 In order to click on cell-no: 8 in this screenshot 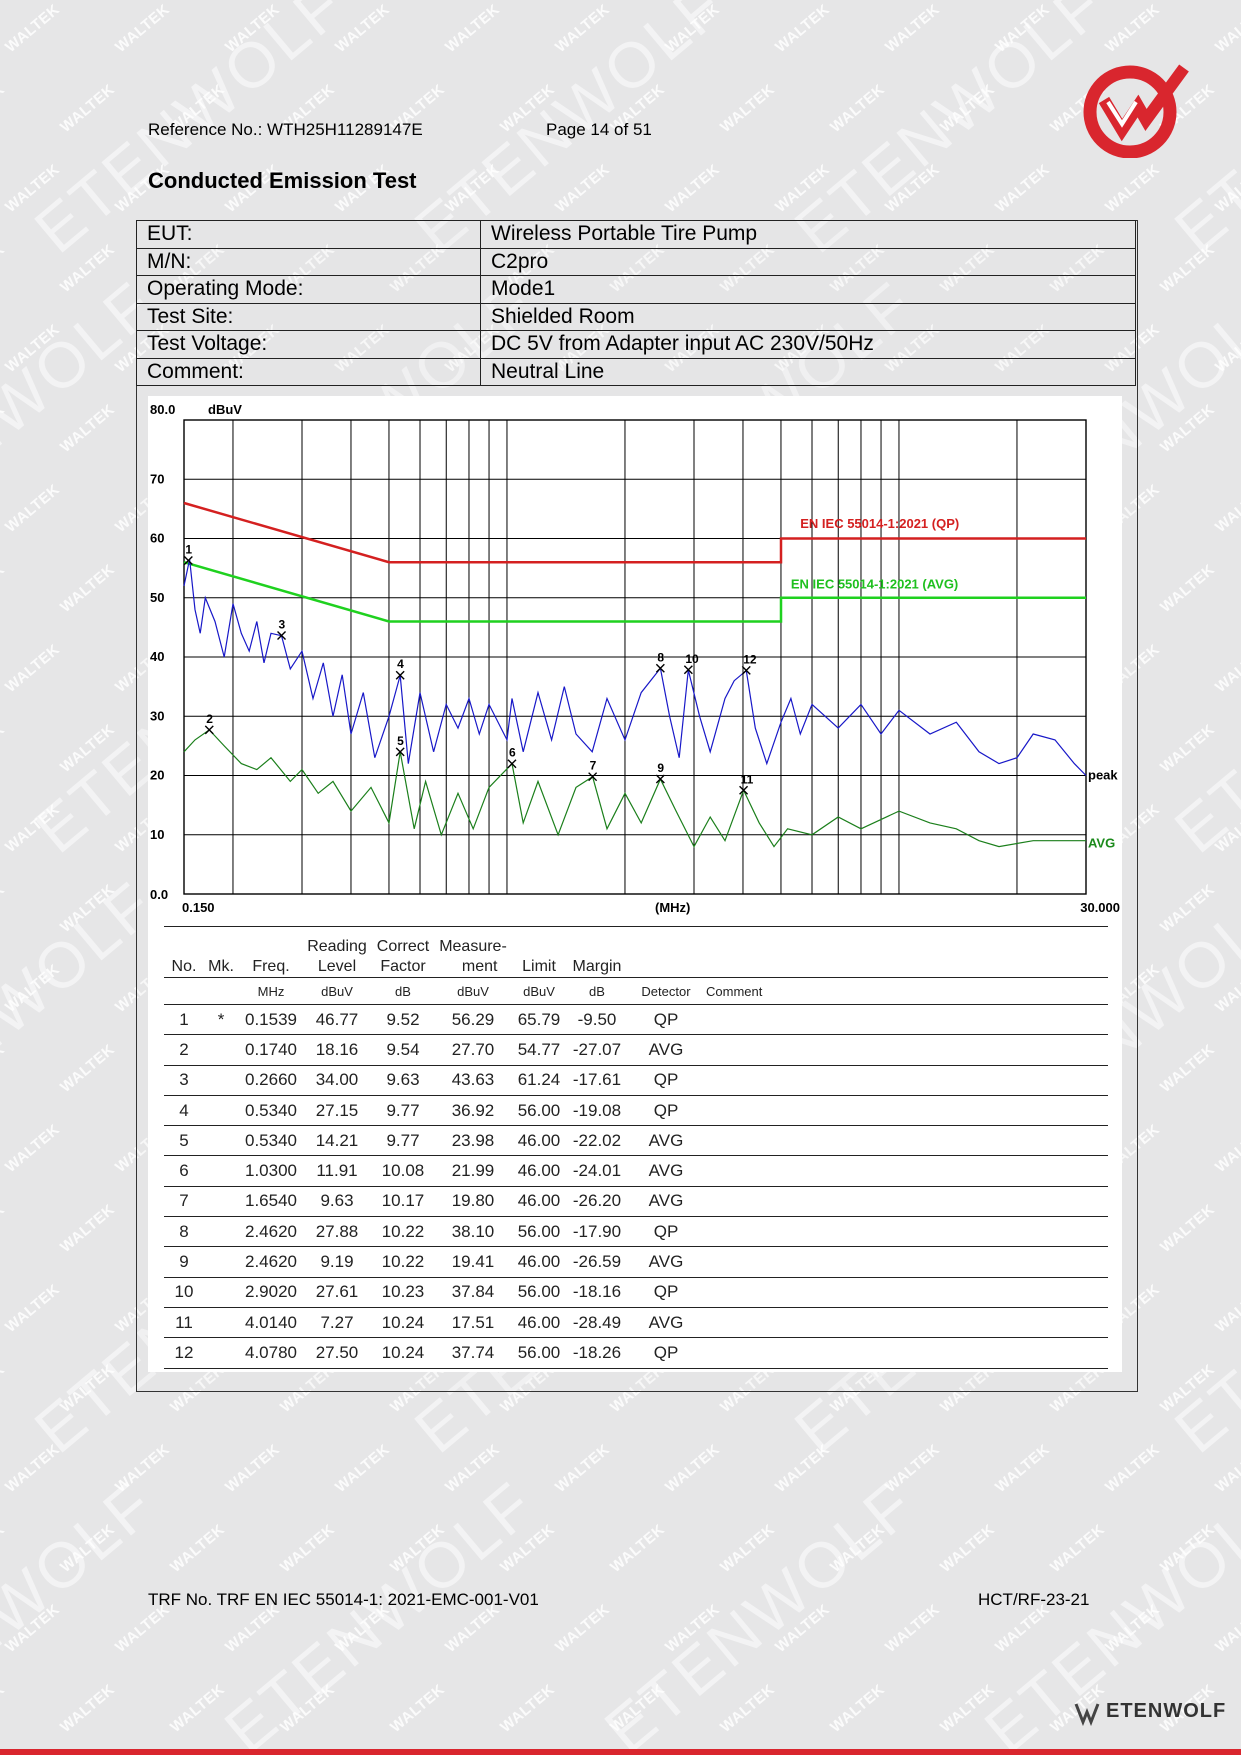, I will do `click(184, 1232)`.